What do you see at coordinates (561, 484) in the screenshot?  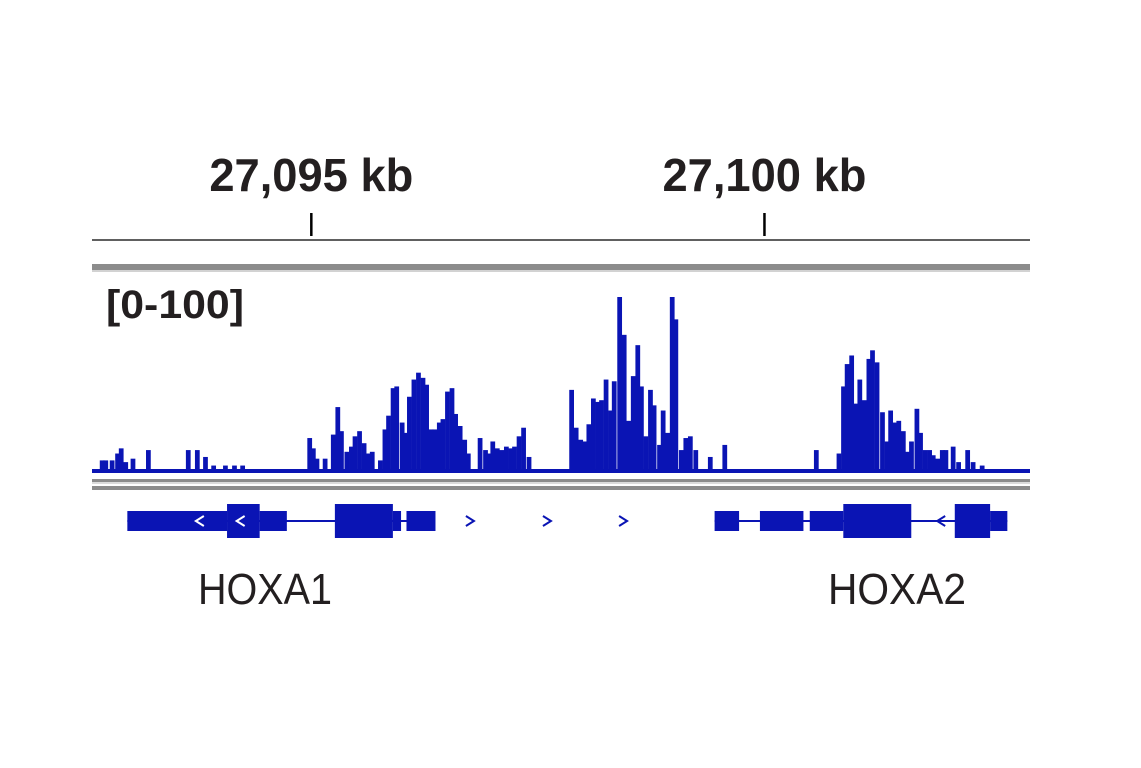 I see `track-separator-bottom` at bounding box center [561, 484].